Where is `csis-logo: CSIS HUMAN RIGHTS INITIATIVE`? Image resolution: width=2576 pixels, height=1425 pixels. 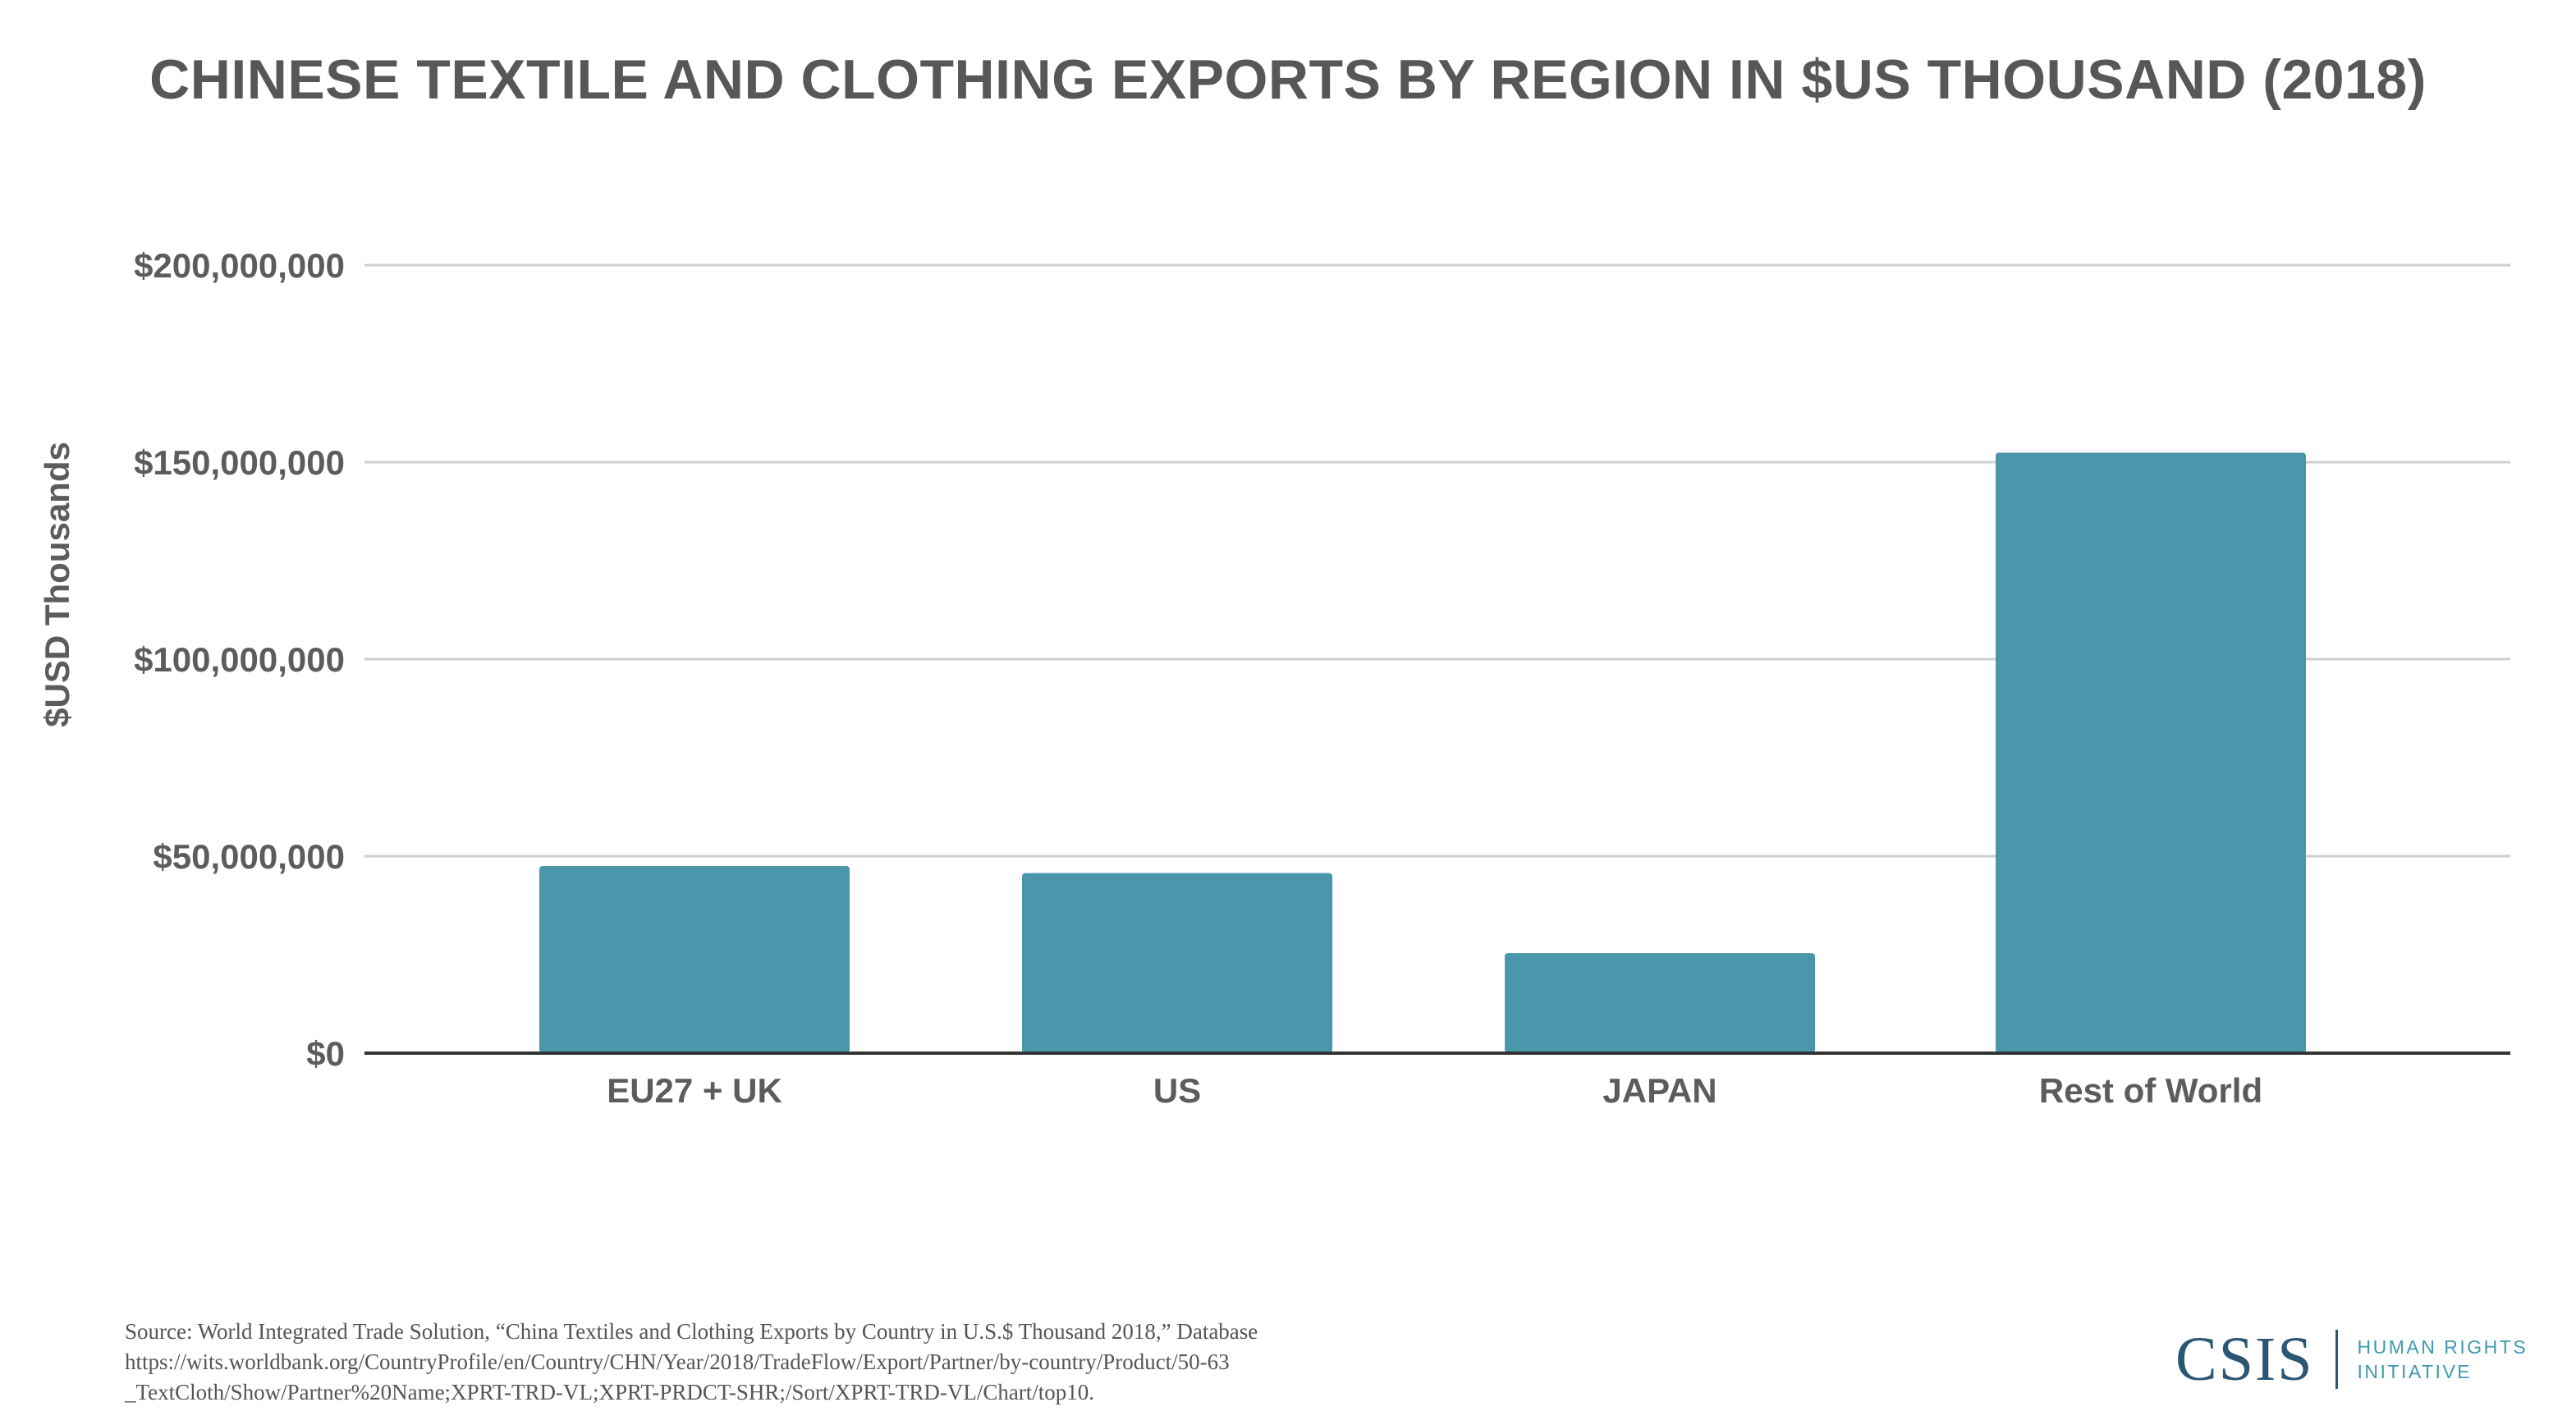 csis-logo: CSIS HUMAN RIGHTS INITIATIVE is located at coordinates (2352, 1359).